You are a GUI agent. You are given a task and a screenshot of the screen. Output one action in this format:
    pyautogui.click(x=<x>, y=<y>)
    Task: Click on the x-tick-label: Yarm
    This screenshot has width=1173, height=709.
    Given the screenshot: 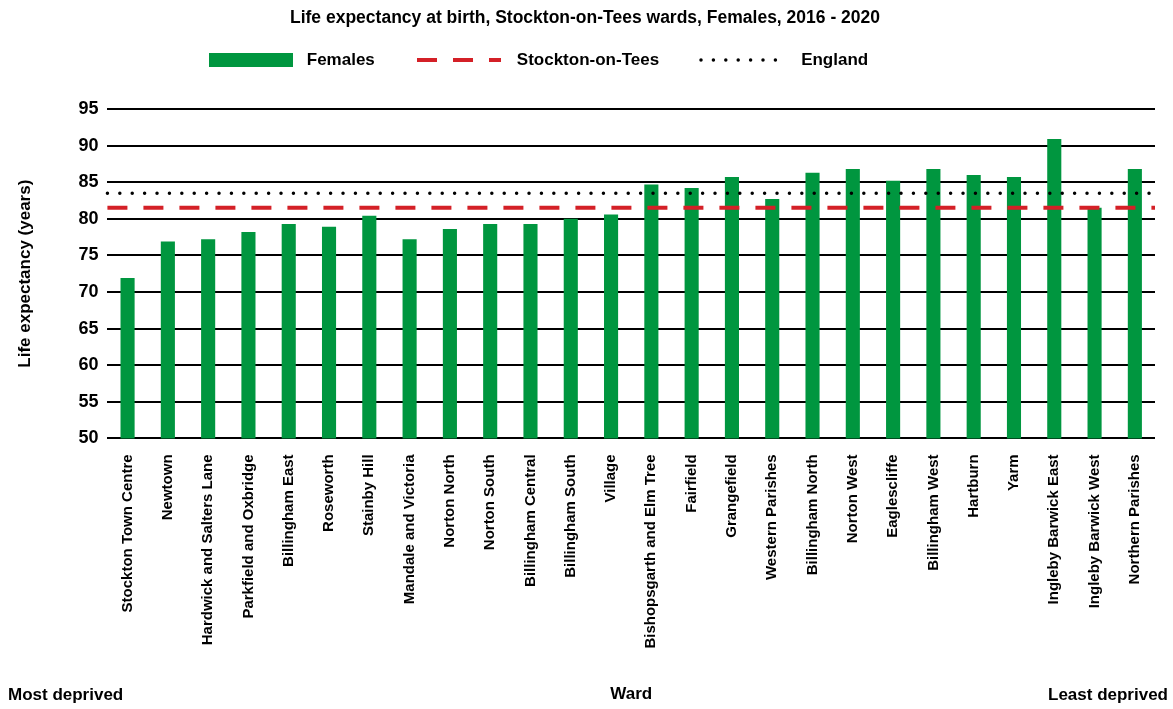 What is the action you would take?
    pyautogui.click(x=1013, y=473)
    